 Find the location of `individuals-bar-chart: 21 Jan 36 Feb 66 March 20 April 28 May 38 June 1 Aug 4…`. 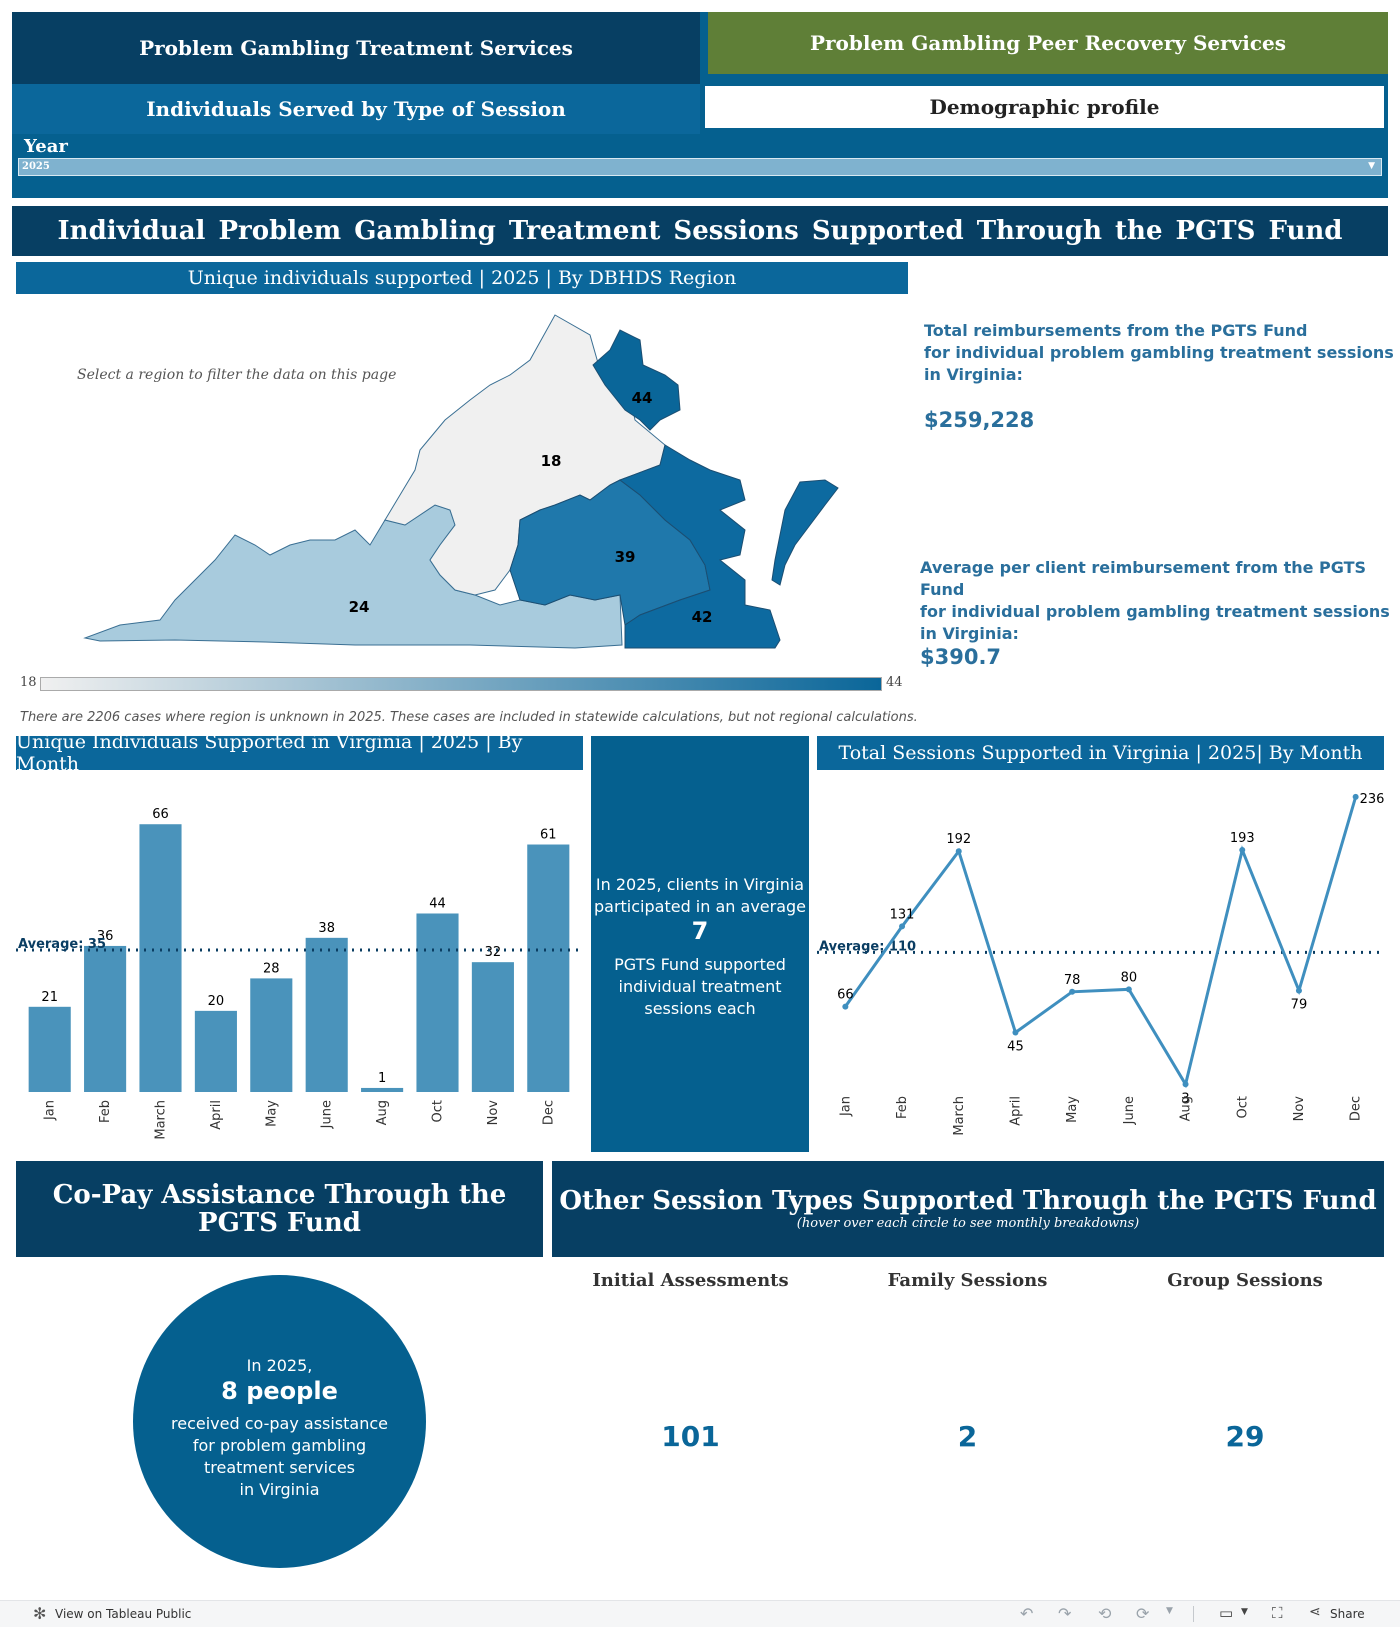

individuals-bar-chart: 21 Jan 36 Feb 66 March 20 April 28 May 38 June 1 Aug 4… is located at coordinates (299, 973).